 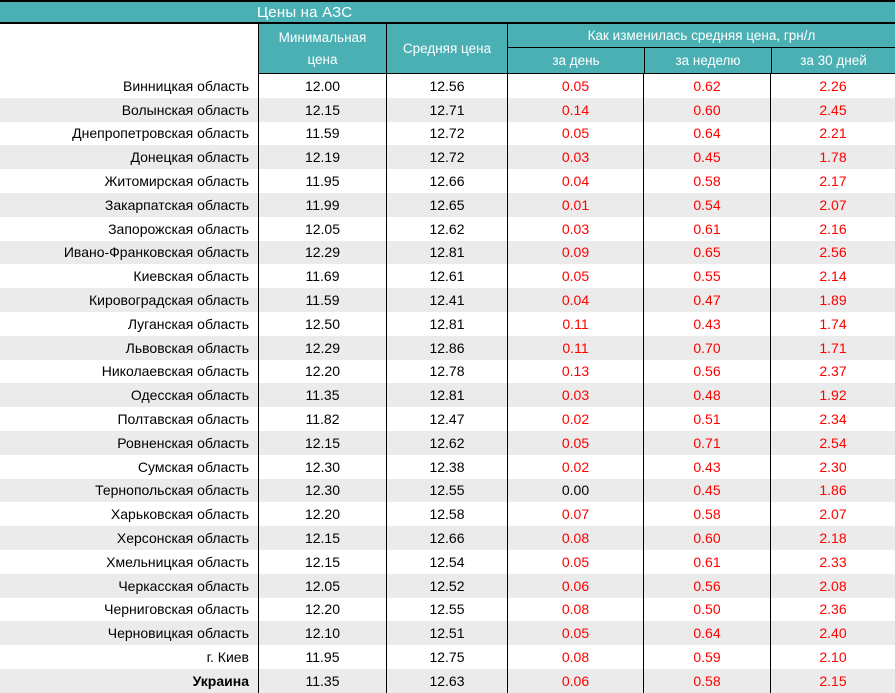 I want to click on change-month-cell: 1.78, so click(x=832, y=157).